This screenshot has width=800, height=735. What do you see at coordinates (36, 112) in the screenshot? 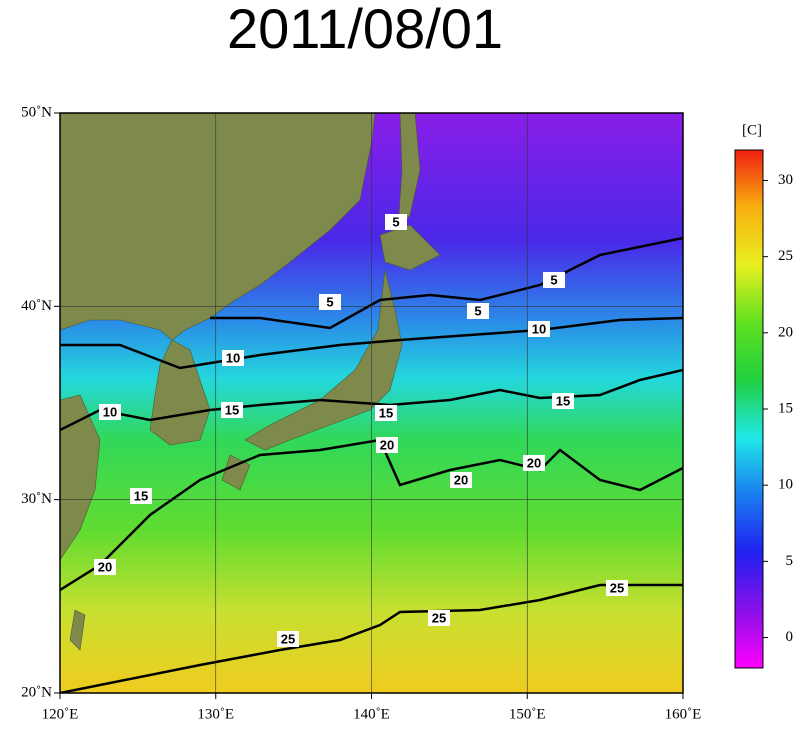
I see `y-tick-label: 50˚N` at bounding box center [36, 112].